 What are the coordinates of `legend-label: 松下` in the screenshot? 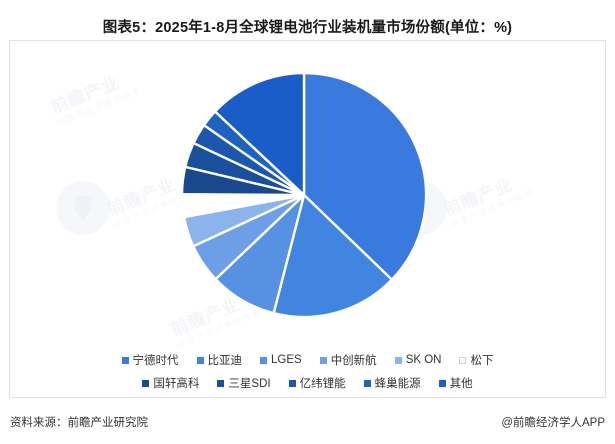 It's located at (482, 361).